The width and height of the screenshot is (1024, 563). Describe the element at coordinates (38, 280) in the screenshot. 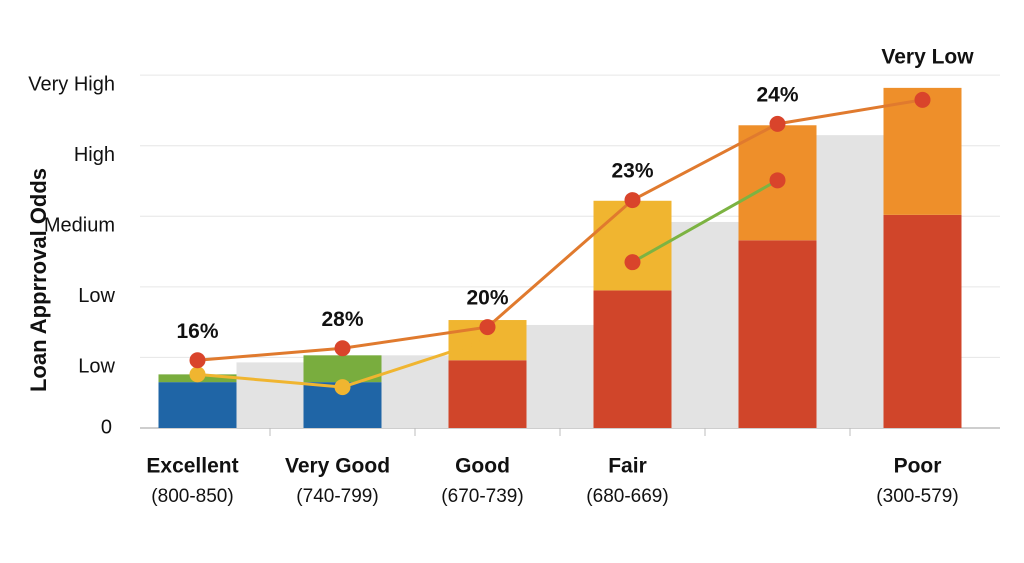

I see `y-axis-title: Loan Apprroval Odds` at that location.